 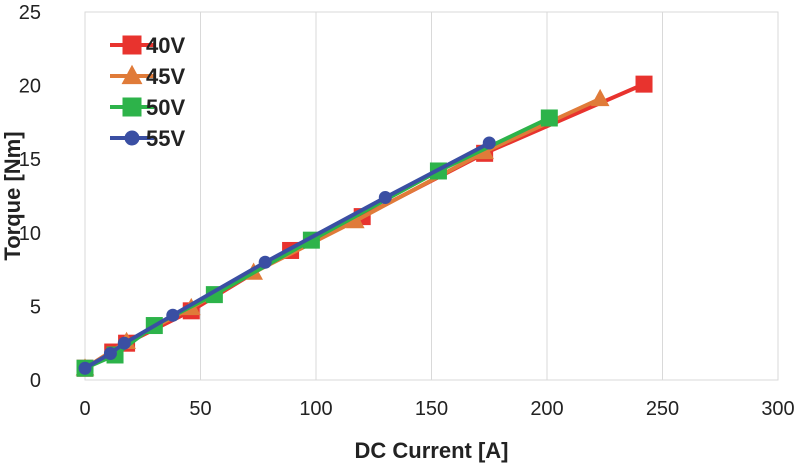 I want to click on x-tick-label: 50, so click(x=200, y=409).